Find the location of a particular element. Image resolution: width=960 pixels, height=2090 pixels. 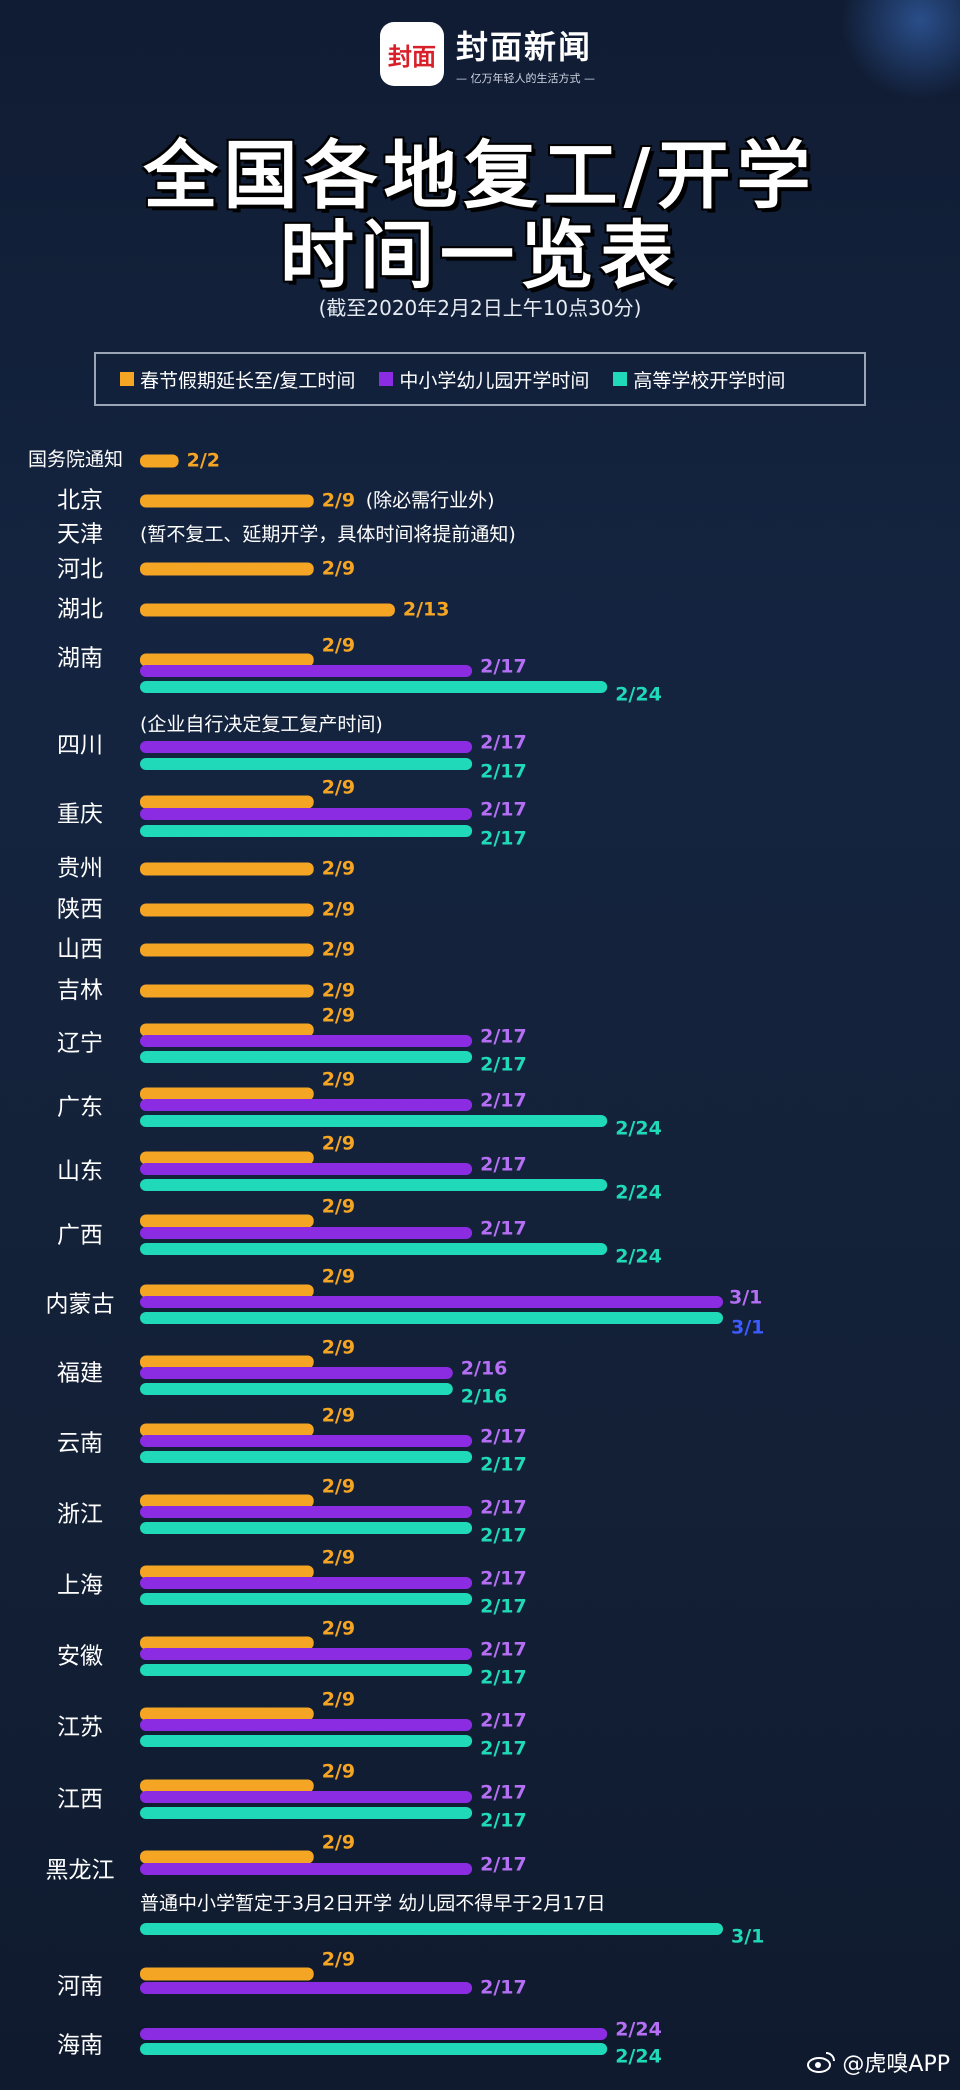

bar-value-label: 2/16 is located at coordinates (484, 1397).